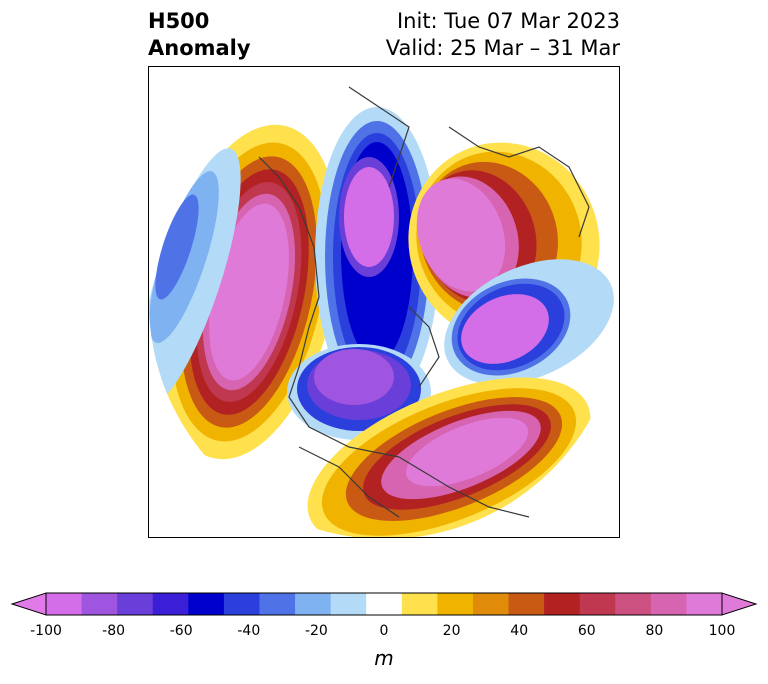 This screenshot has width=768, height=684. What do you see at coordinates (46, 631) in the screenshot?
I see `colorbar-tick-label: -100` at bounding box center [46, 631].